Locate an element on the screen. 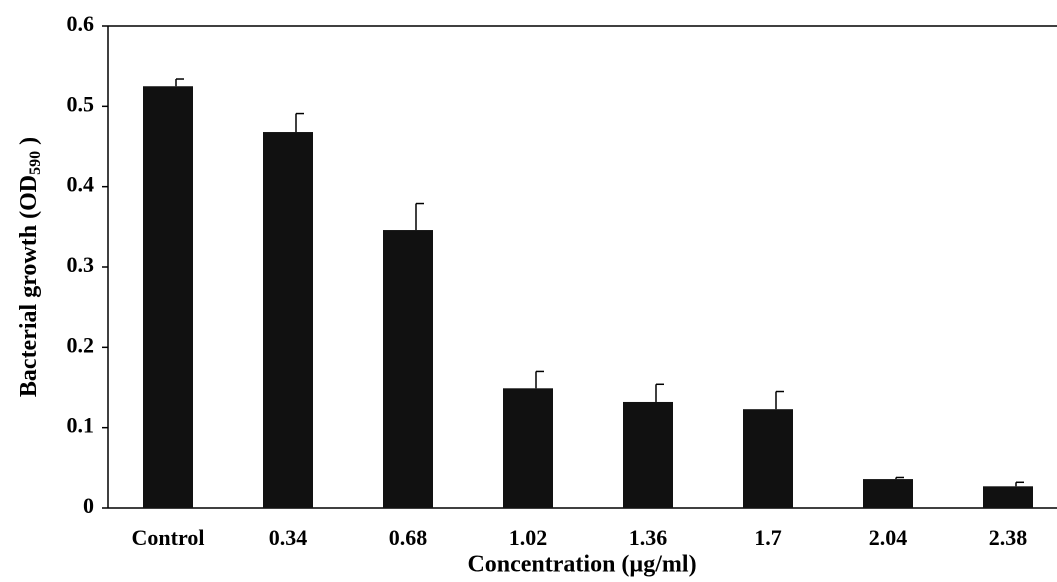 This screenshot has height=582, width=1057. x-tick-label: 1.02 is located at coordinates (528, 537).